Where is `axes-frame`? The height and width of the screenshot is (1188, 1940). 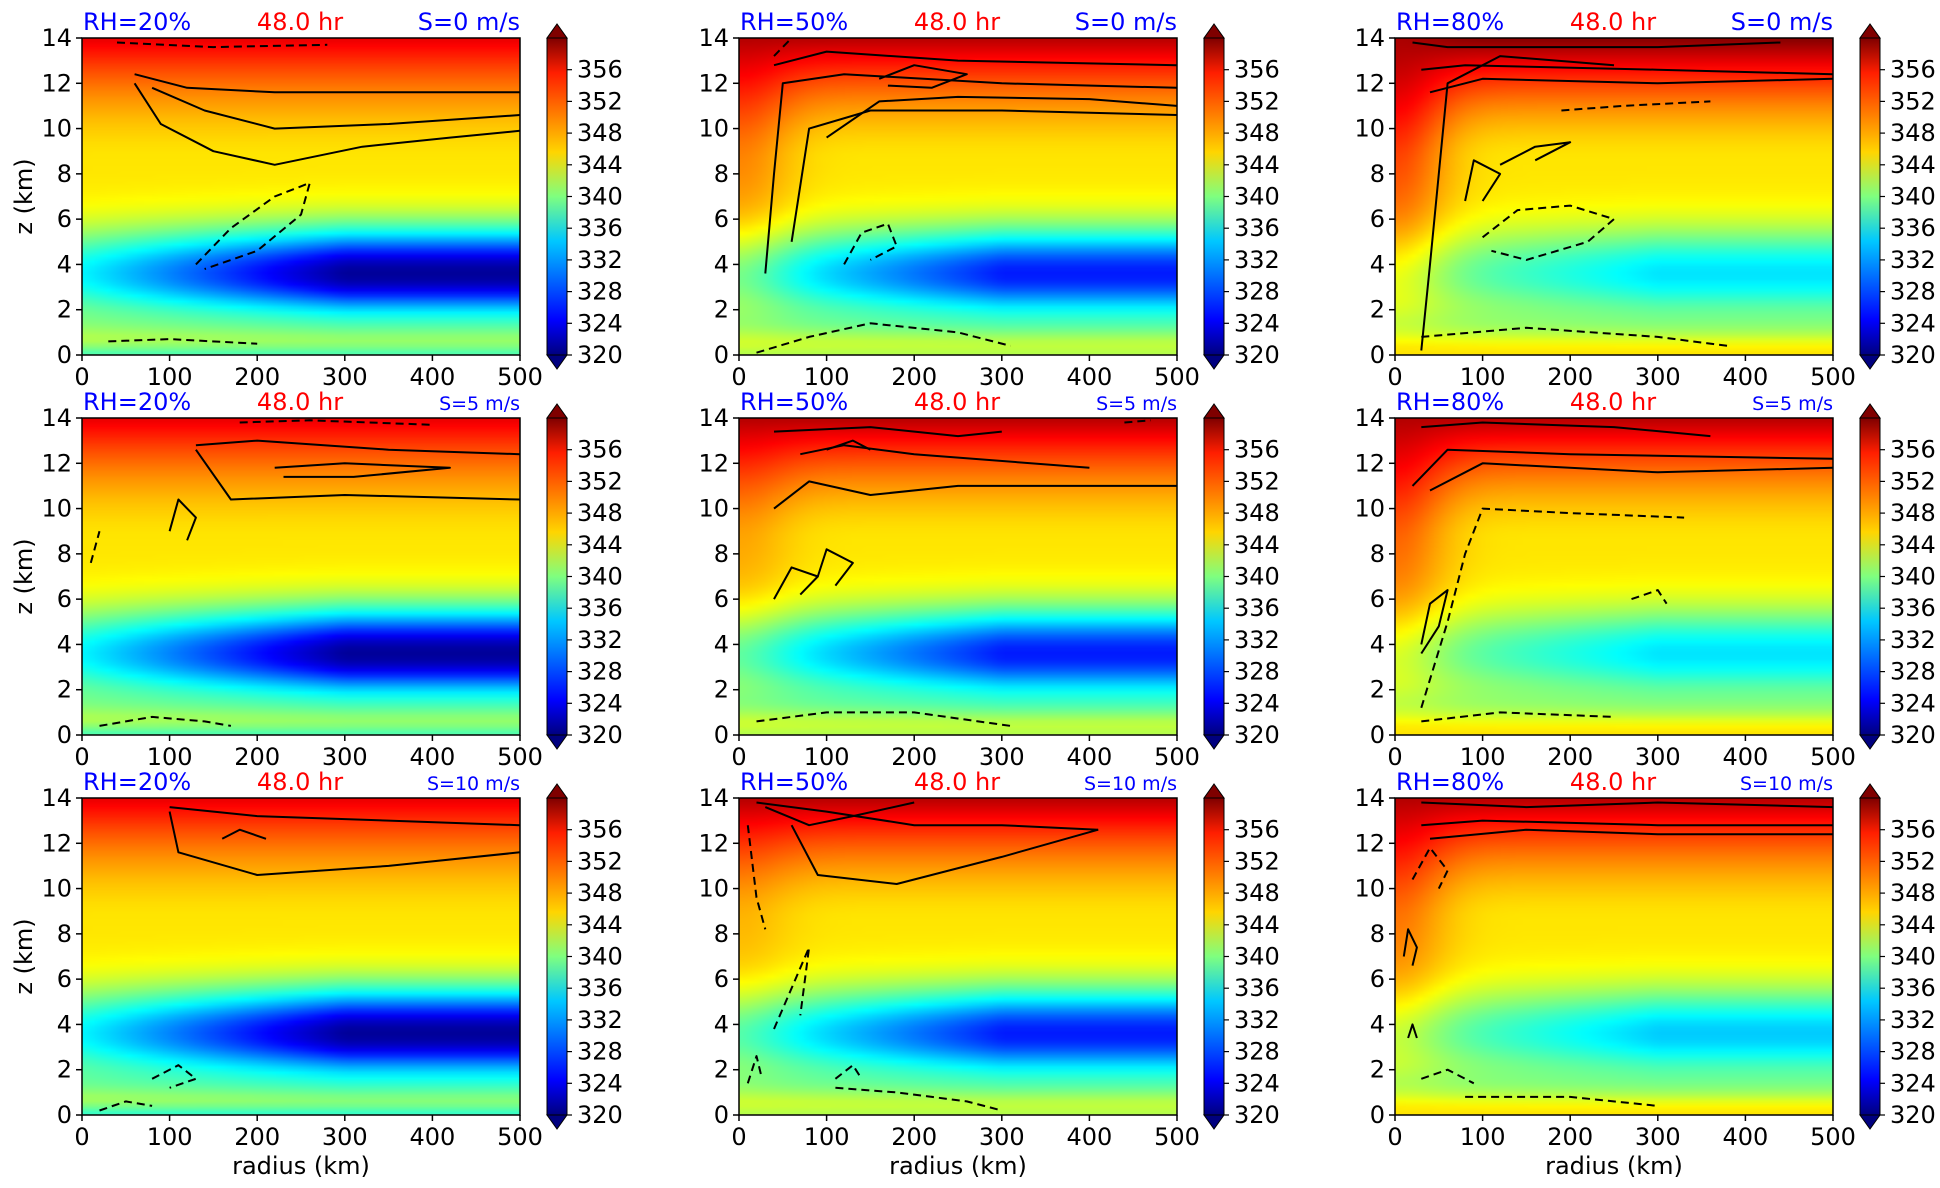
axes-frame is located at coordinates (958, 956).